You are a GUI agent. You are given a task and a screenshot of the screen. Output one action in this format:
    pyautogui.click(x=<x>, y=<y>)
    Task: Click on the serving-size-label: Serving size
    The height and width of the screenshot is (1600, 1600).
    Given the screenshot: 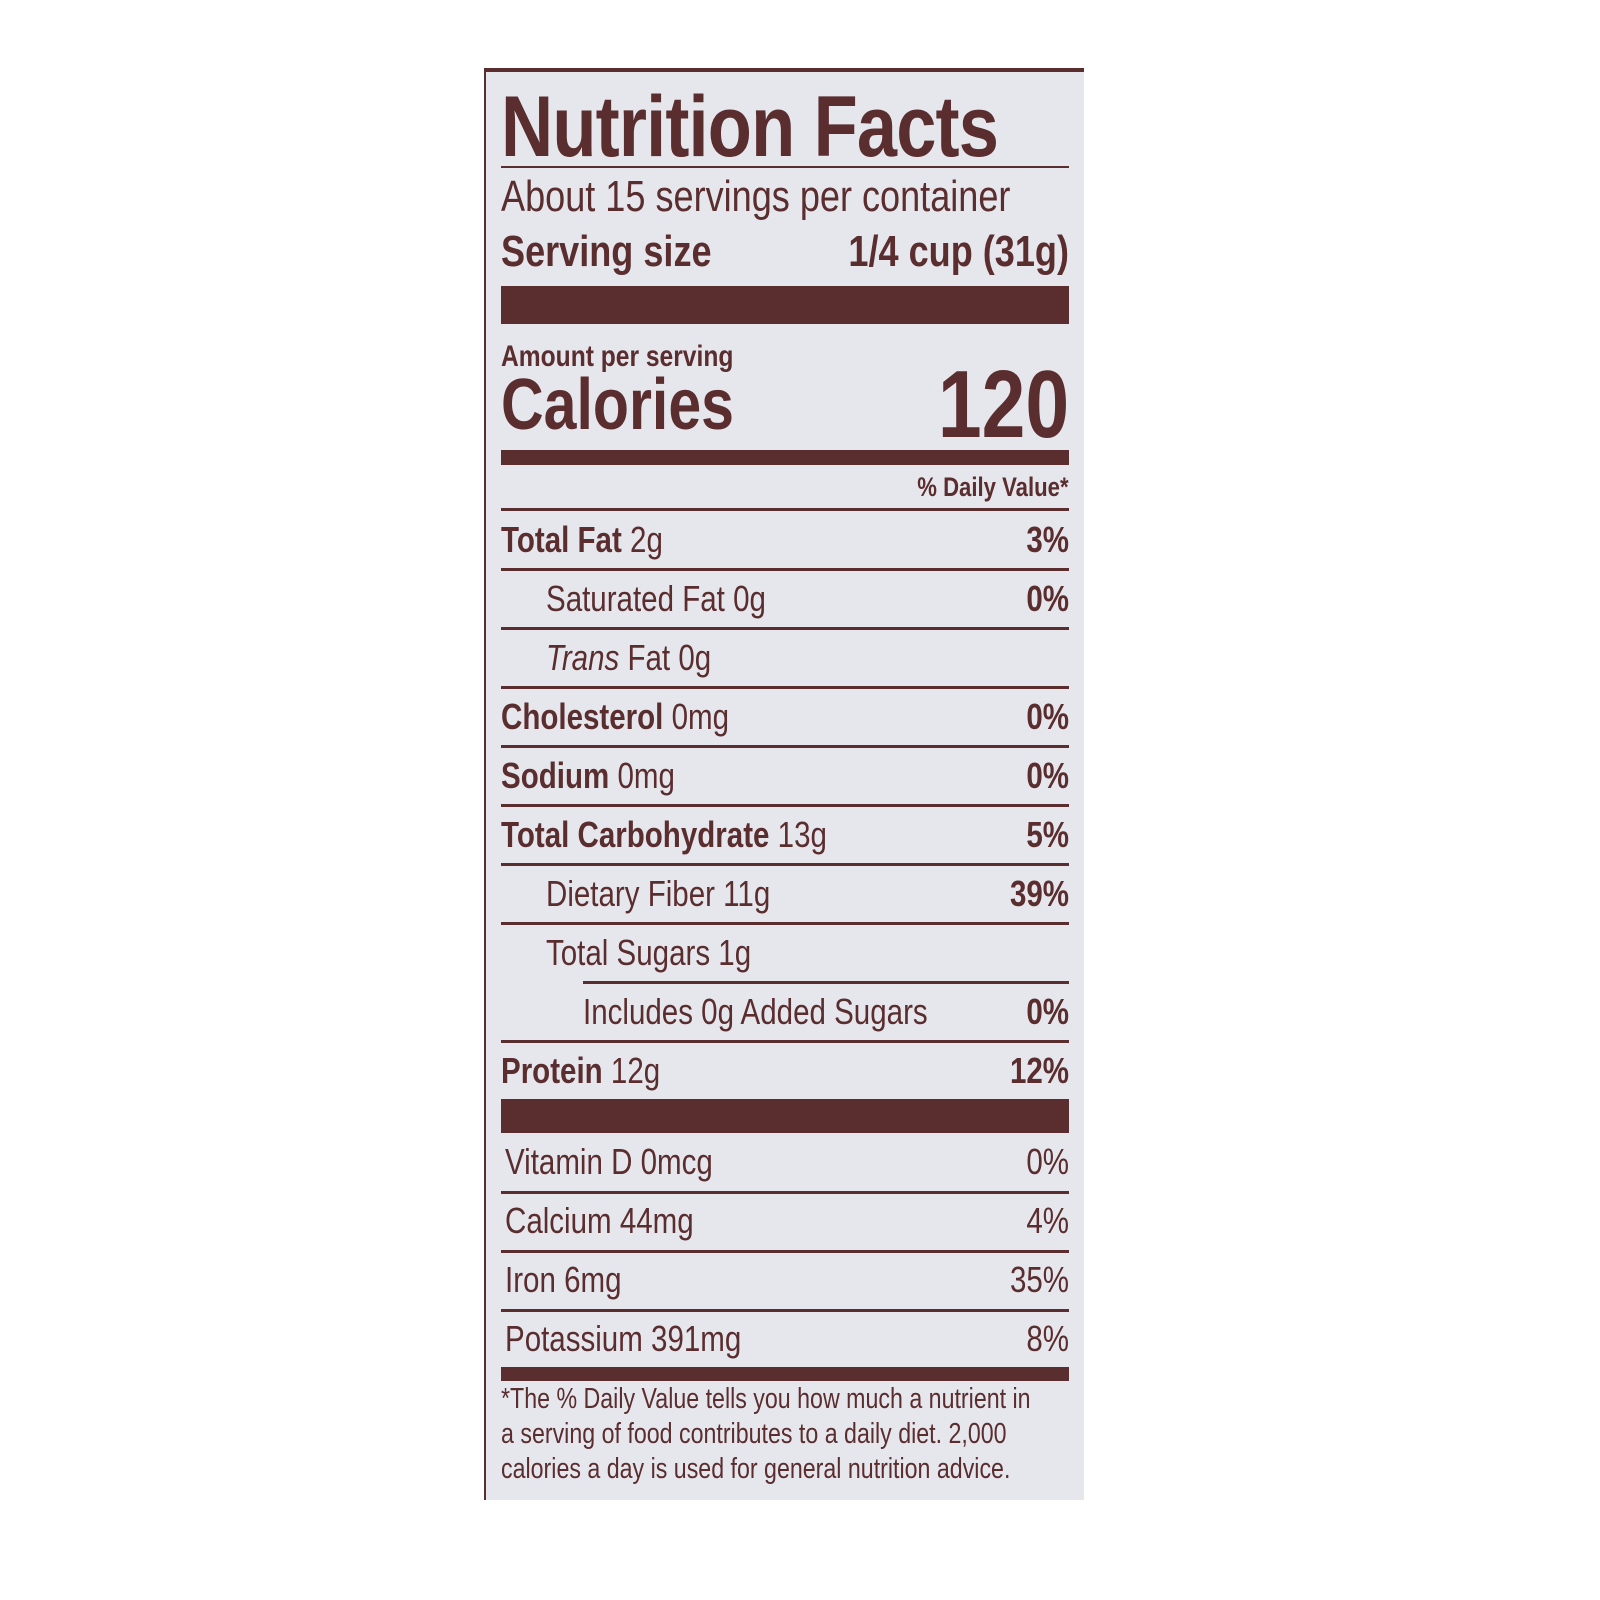 What is the action you would take?
    pyautogui.click(x=606, y=251)
    